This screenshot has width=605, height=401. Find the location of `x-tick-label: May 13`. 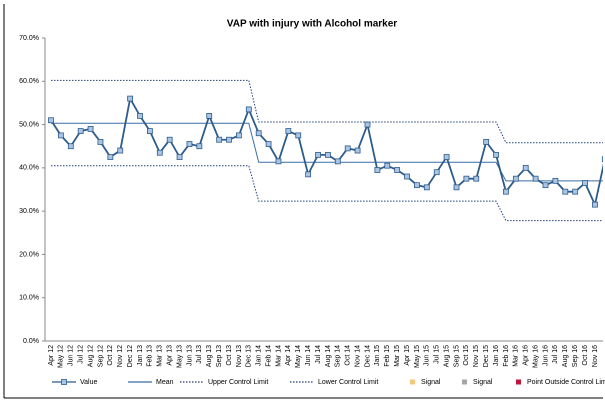

x-tick-label: May 13 is located at coordinates (179, 356).